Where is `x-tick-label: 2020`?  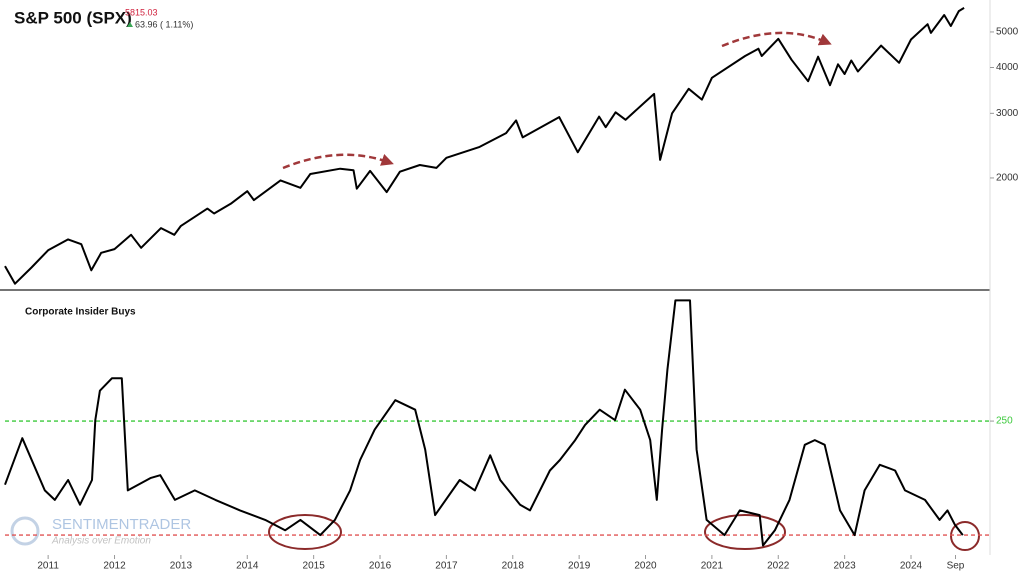 x-tick-label: 2020 is located at coordinates (645, 566).